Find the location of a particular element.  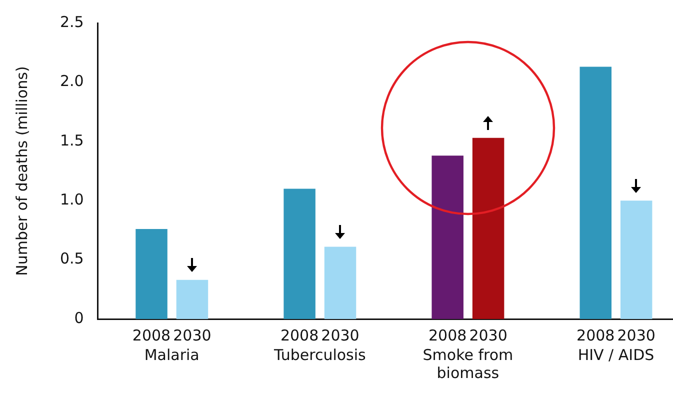

x-tick-label: Malaria is located at coordinates (172, 355).